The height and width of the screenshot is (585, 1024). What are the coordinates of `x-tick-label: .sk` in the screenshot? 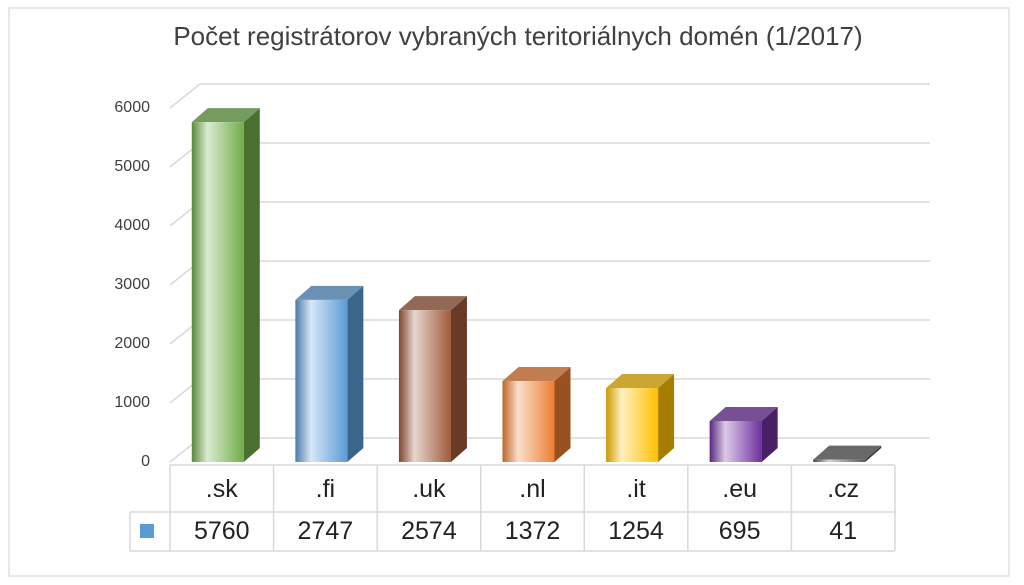 It's located at (222, 489).